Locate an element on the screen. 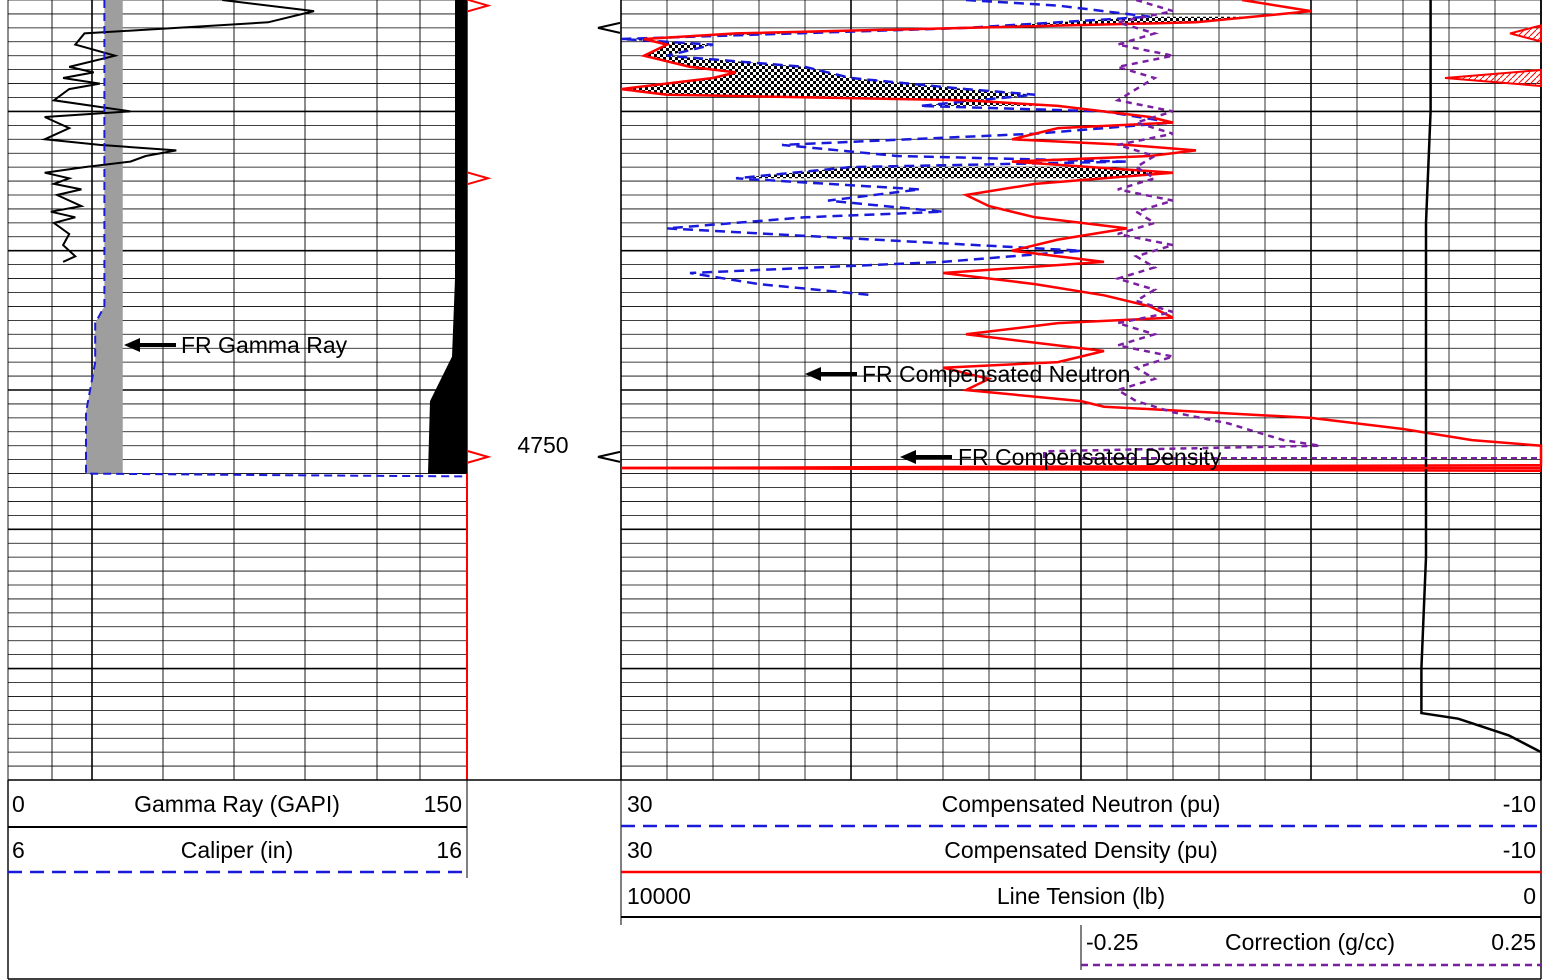  caliper-curve is located at coordinates (276, 239).